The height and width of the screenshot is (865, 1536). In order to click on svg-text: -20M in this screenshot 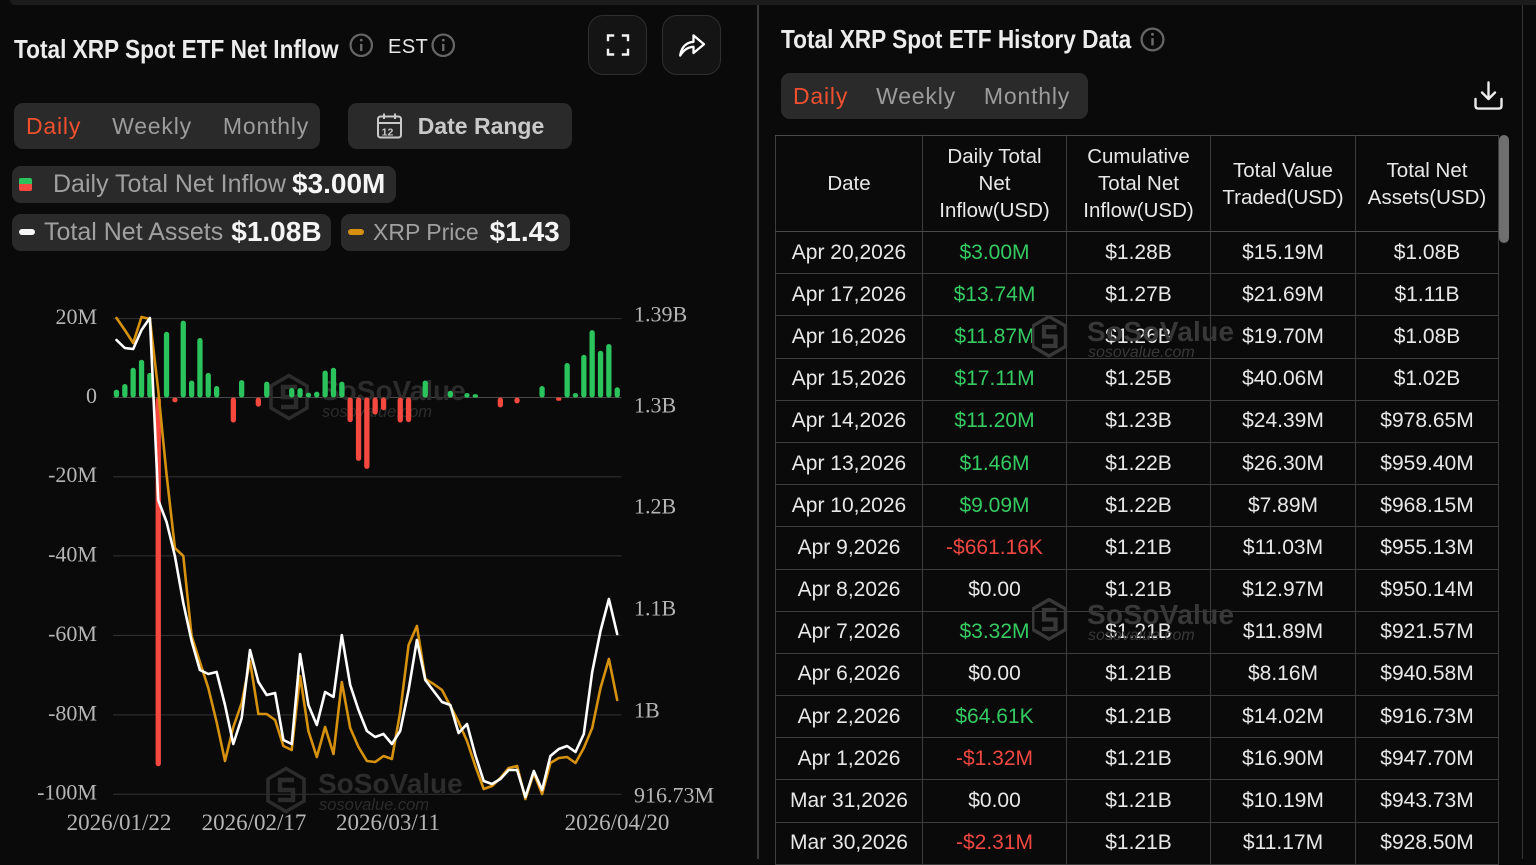, I will do `click(72, 474)`.